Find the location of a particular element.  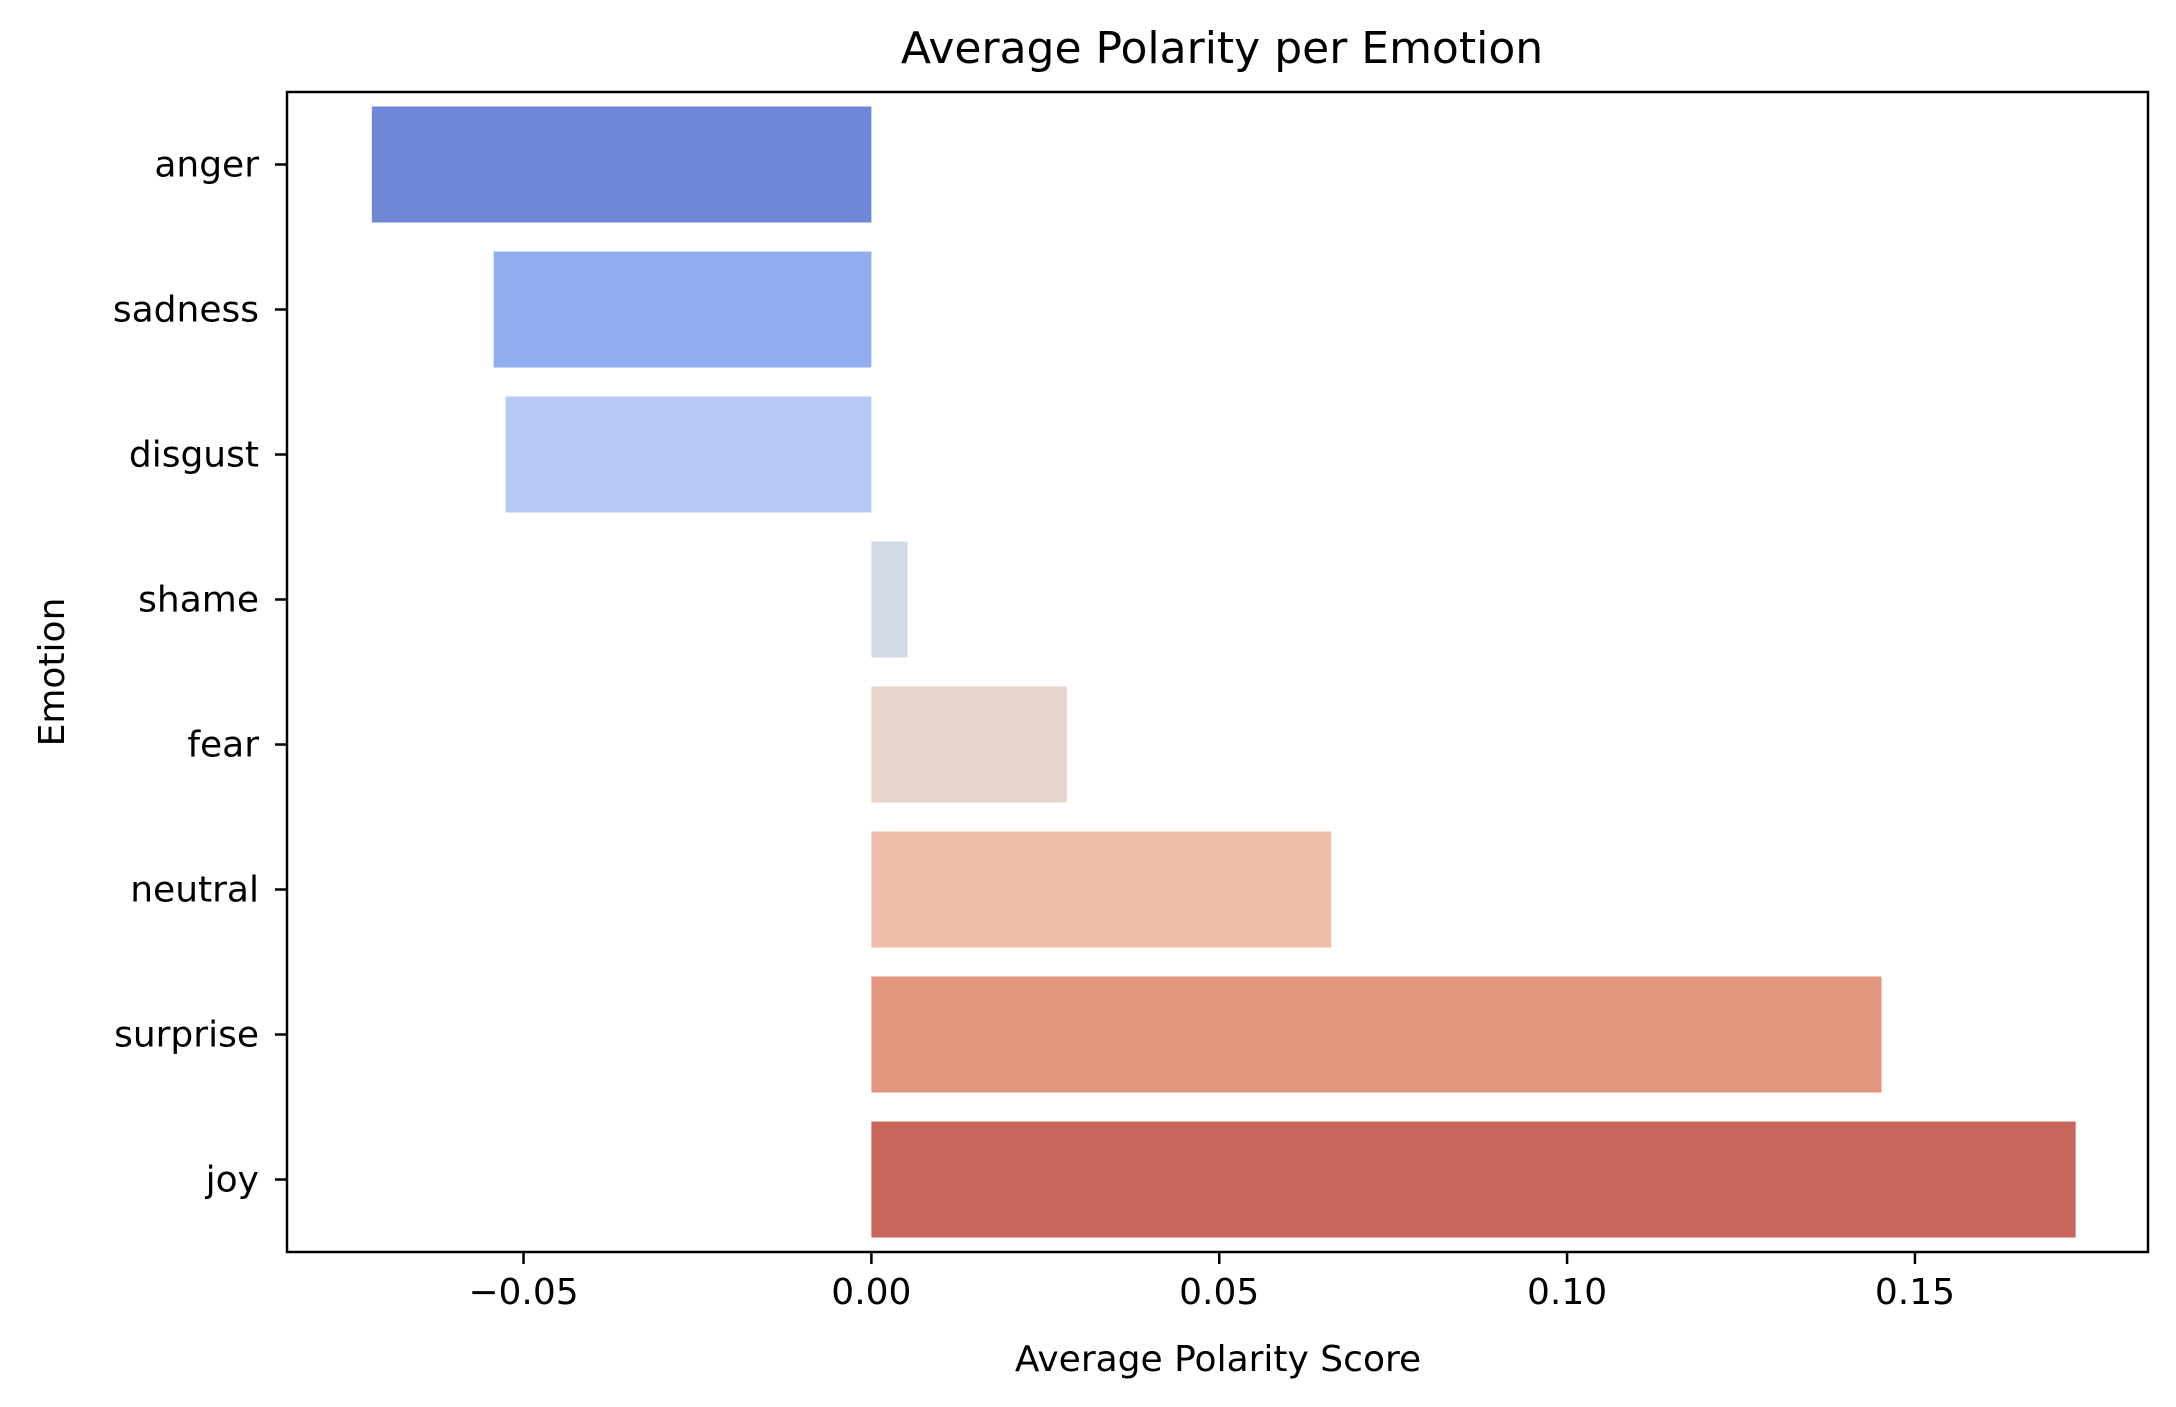

bar-sadness is located at coordinates (682, 309).